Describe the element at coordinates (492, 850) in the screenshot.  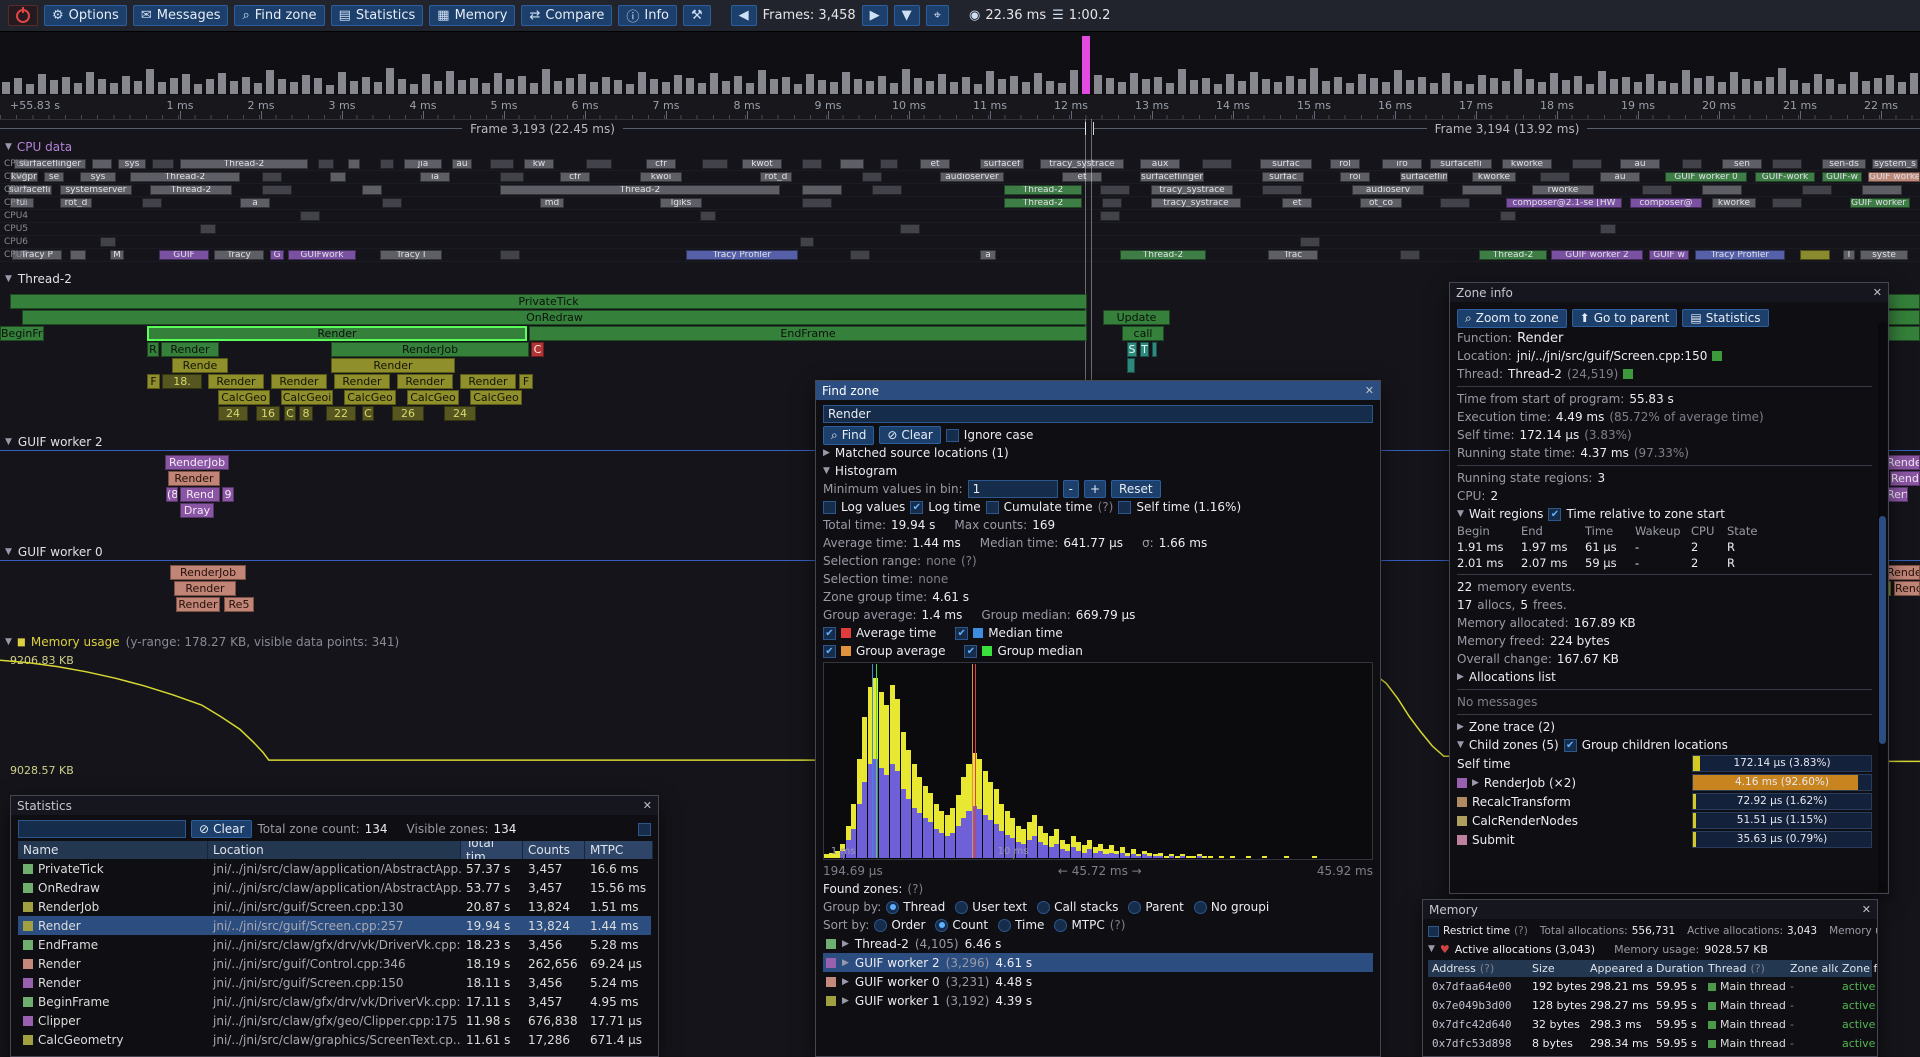
I see `column-header: Total tim` at that location.